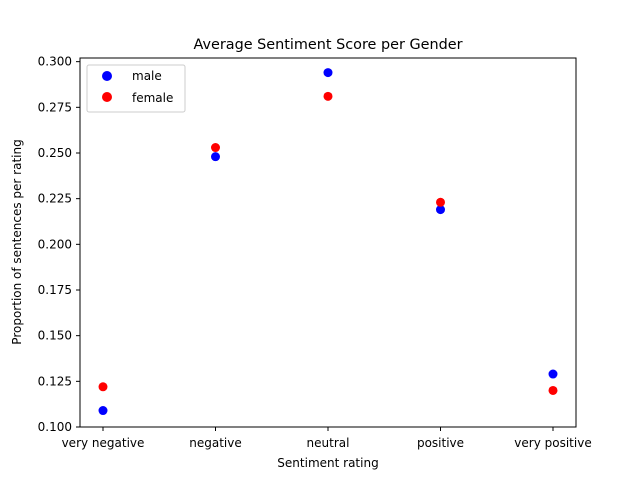 The width and height of the screenshot is (640, 480). I want to click on y-tick-label: 0.175, so click(55, 290).